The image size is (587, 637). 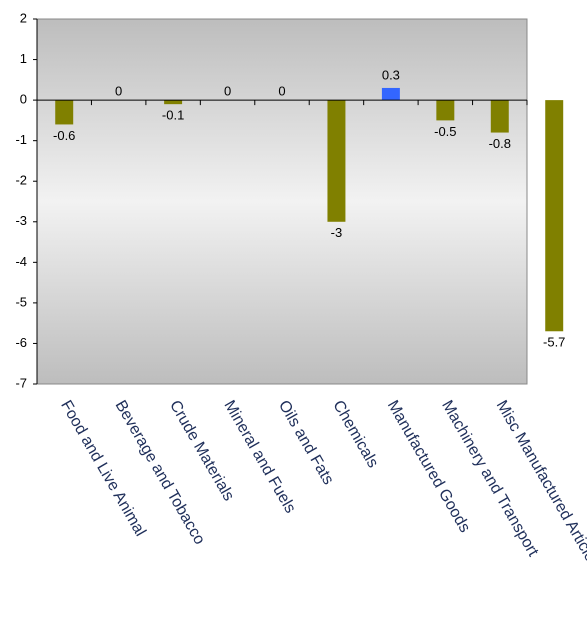 I want to click on y-tick-label: -7, so click(x=21, y=382).